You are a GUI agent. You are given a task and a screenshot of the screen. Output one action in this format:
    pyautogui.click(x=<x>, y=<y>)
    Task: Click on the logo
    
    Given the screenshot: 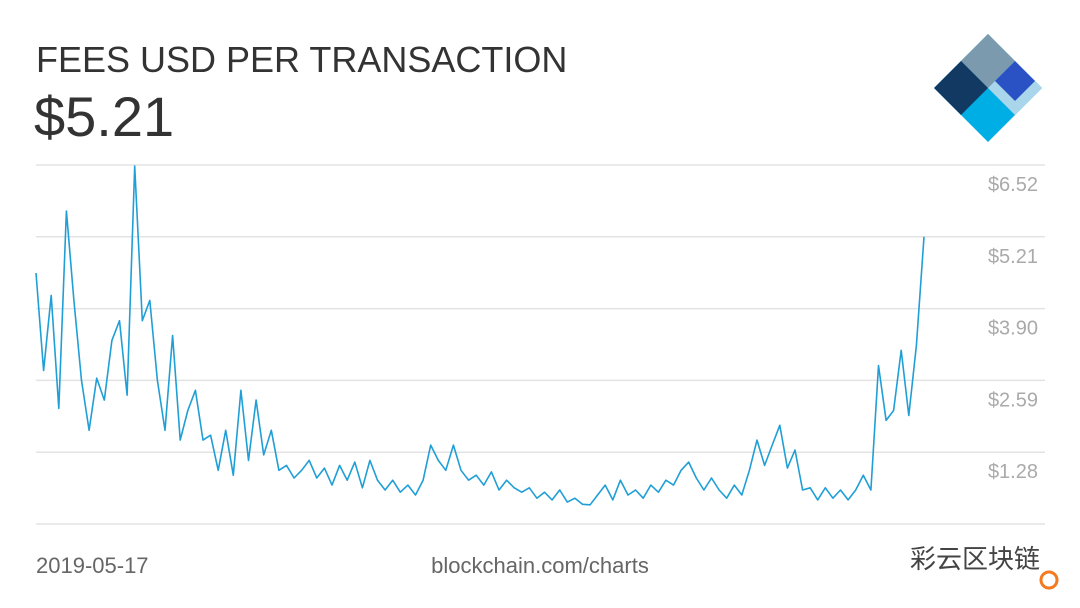 What is the action you would take?
    pyautogui.click(x=988, y=88)
    